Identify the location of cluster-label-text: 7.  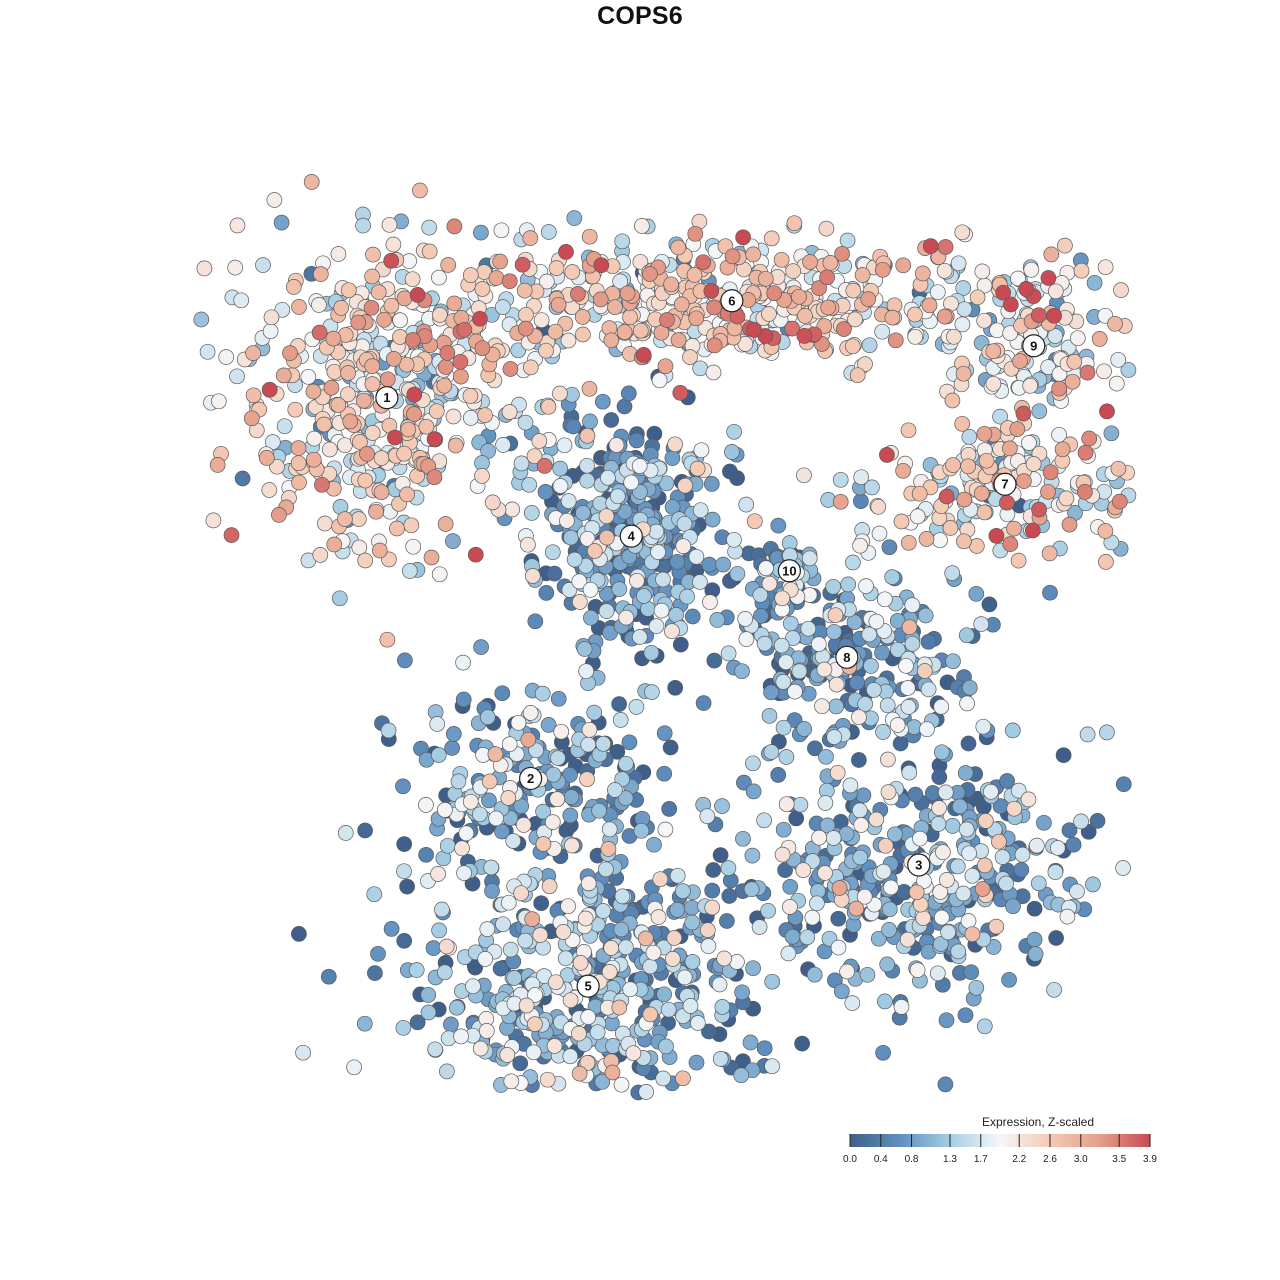
(1004, 484).